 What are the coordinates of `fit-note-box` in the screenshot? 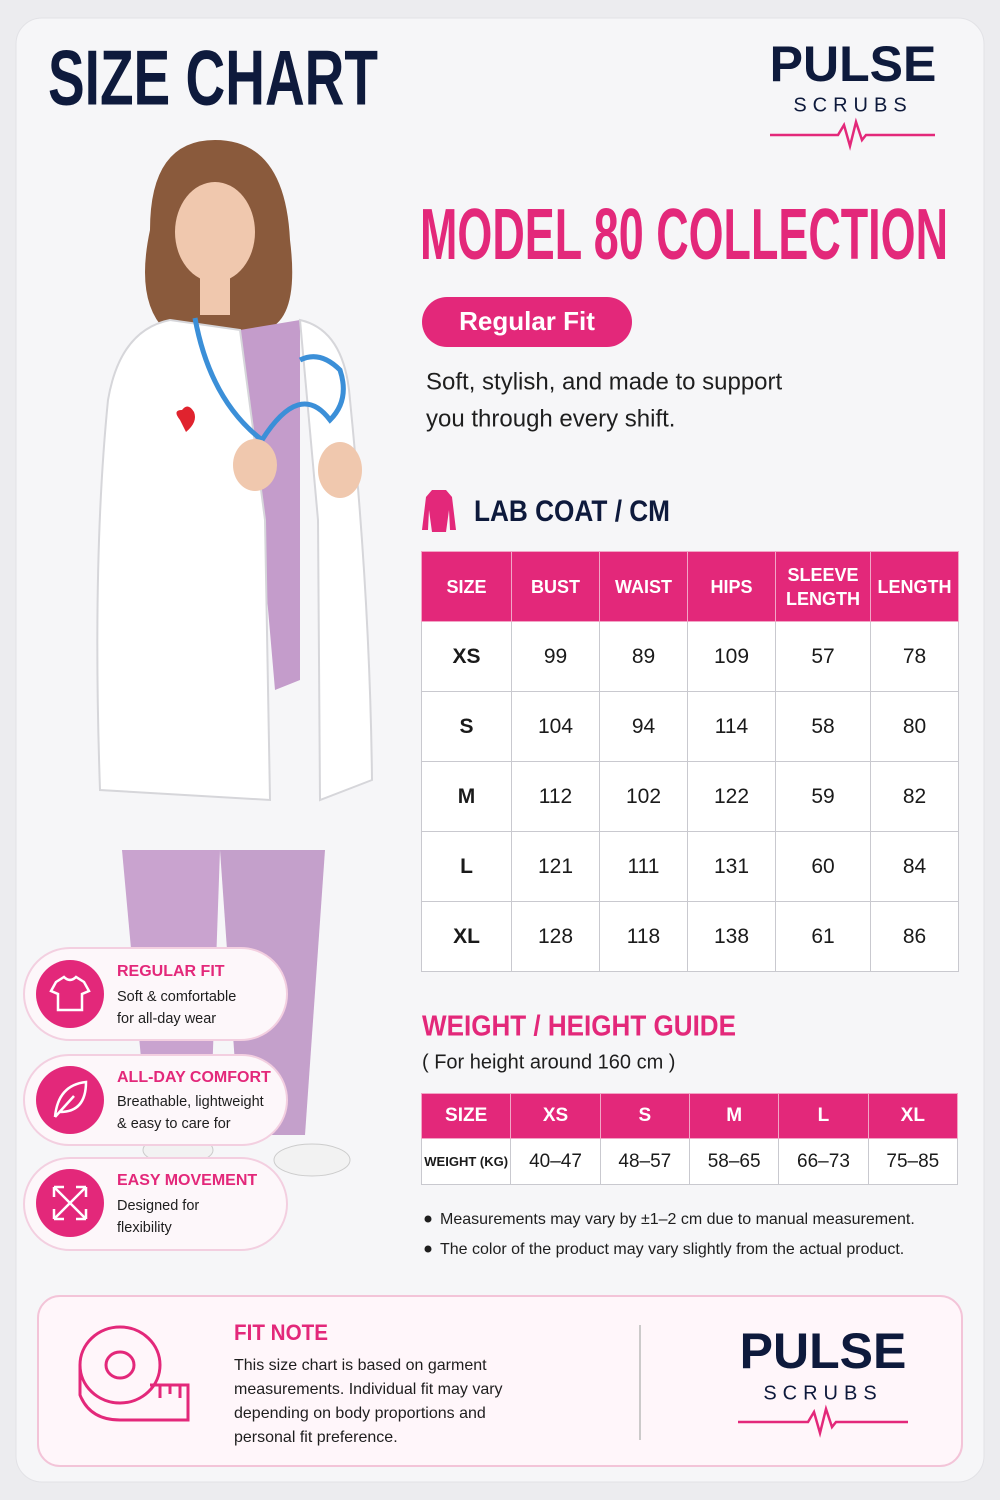 It's located at (500, 1381).